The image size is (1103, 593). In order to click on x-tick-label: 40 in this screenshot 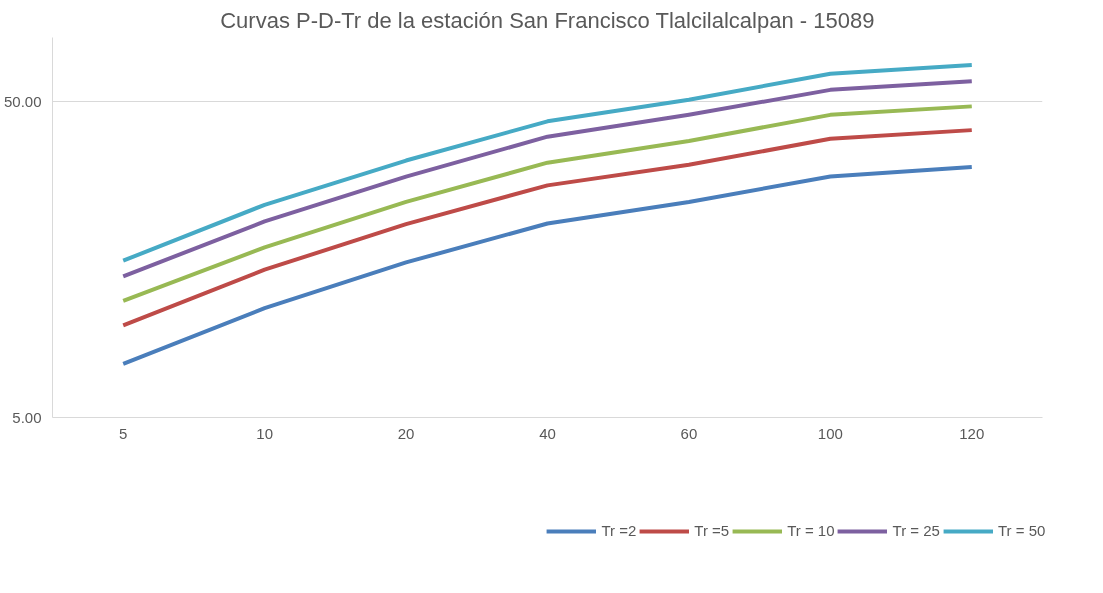, I will do `click(547, 433)`.